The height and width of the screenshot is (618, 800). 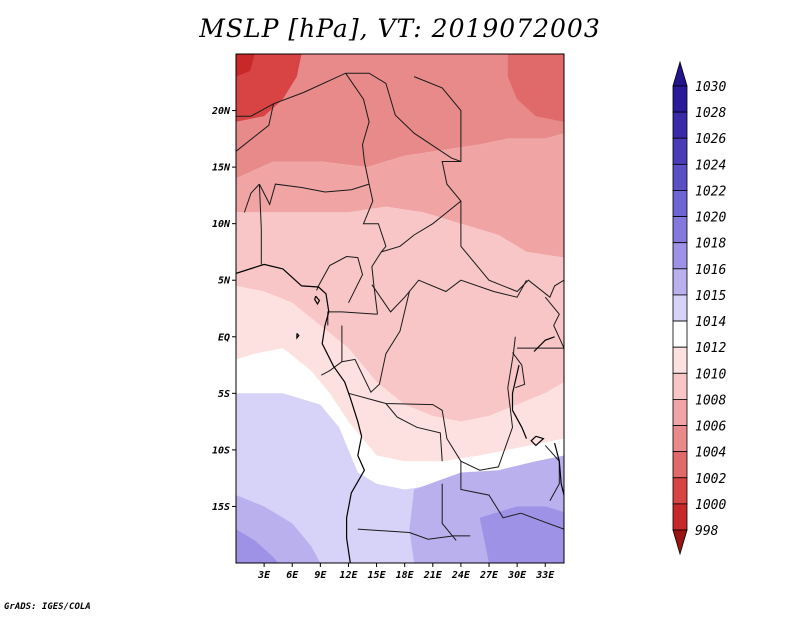 I want to click on lat-tick-label: 10S, so click(x=221, y=450).